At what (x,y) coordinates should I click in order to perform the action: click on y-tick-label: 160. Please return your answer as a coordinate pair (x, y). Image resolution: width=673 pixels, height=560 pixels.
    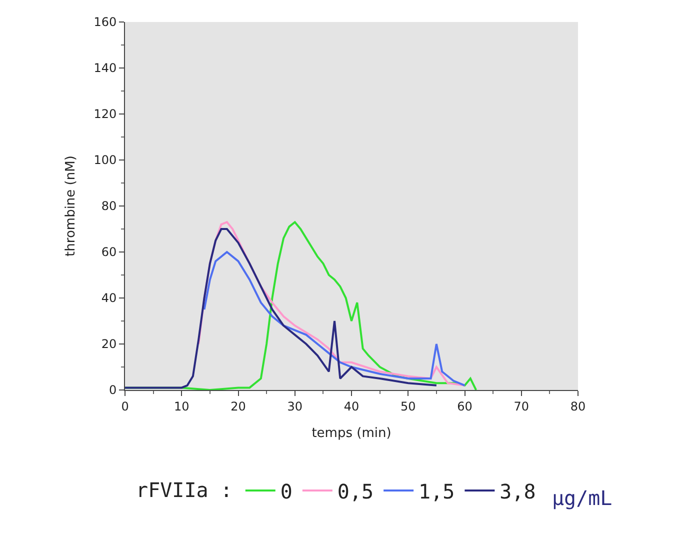
    Looking at the image, I should click on (105, 22).